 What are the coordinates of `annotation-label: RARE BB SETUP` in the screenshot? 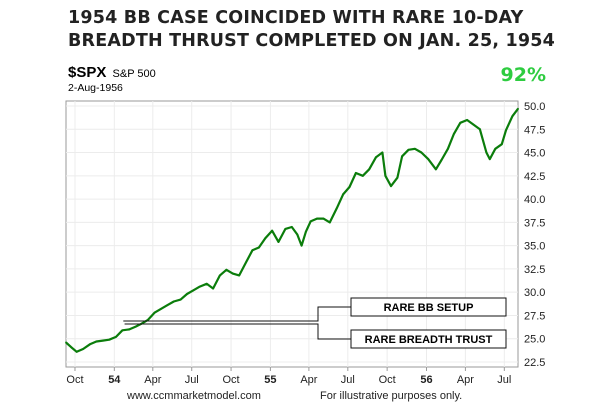 It's located at (429, 308).